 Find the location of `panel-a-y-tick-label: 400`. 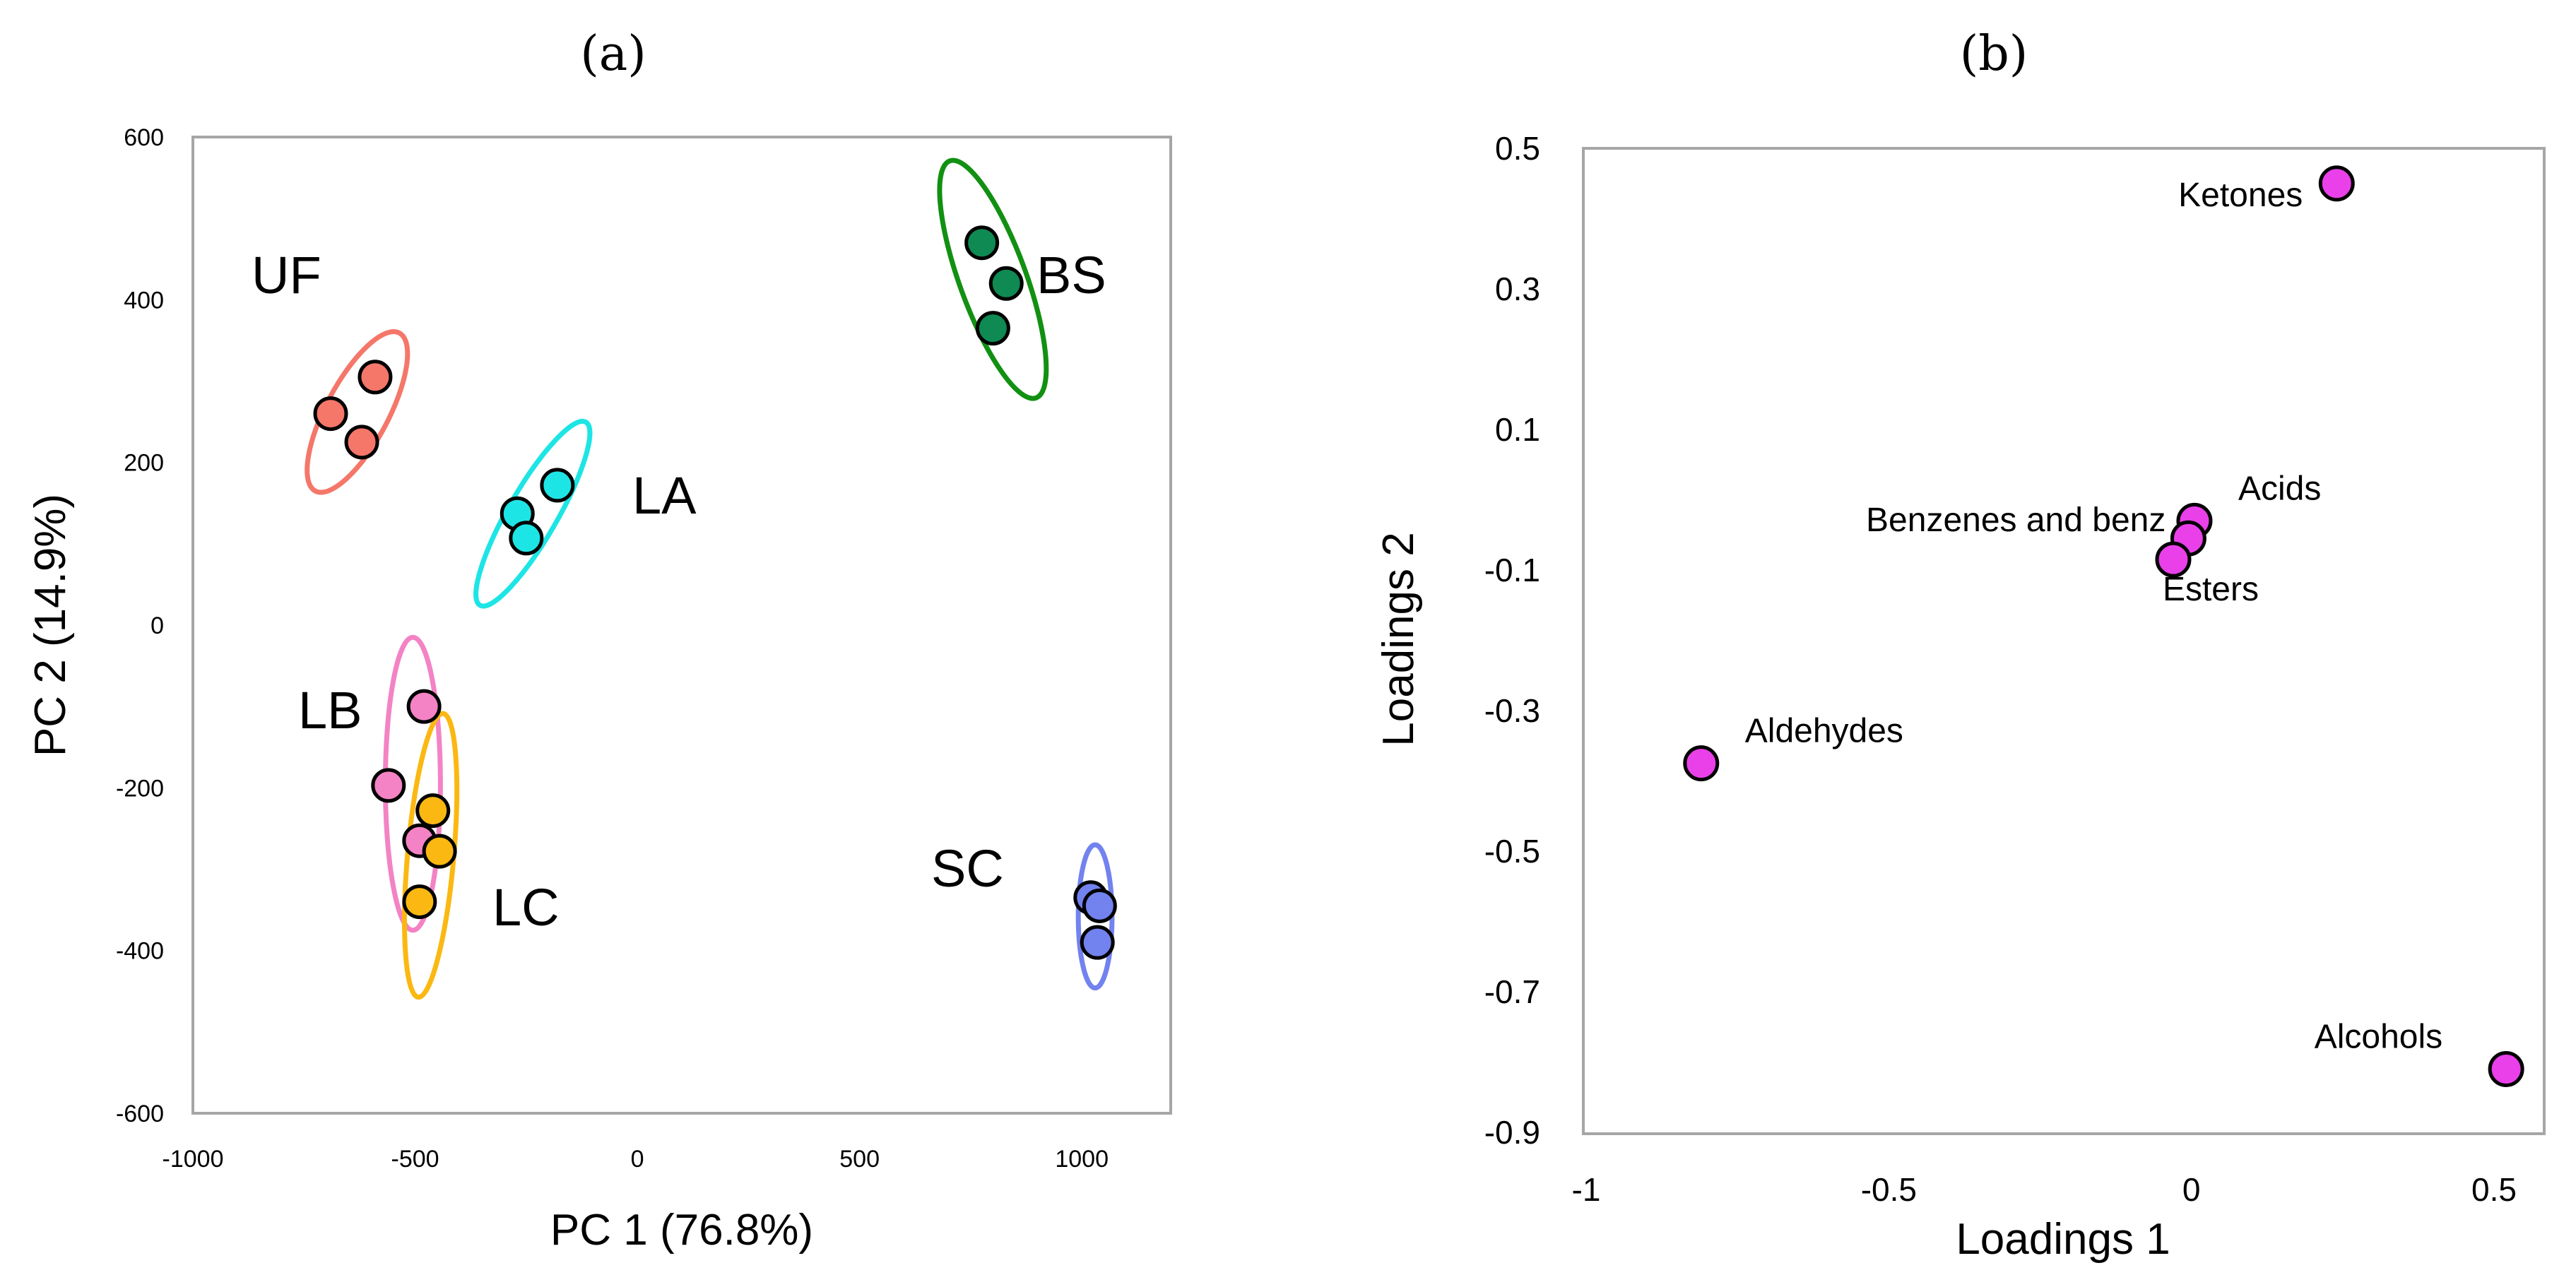

panel-a-y-tick-label: 400 is located at coordinates (144, 300).